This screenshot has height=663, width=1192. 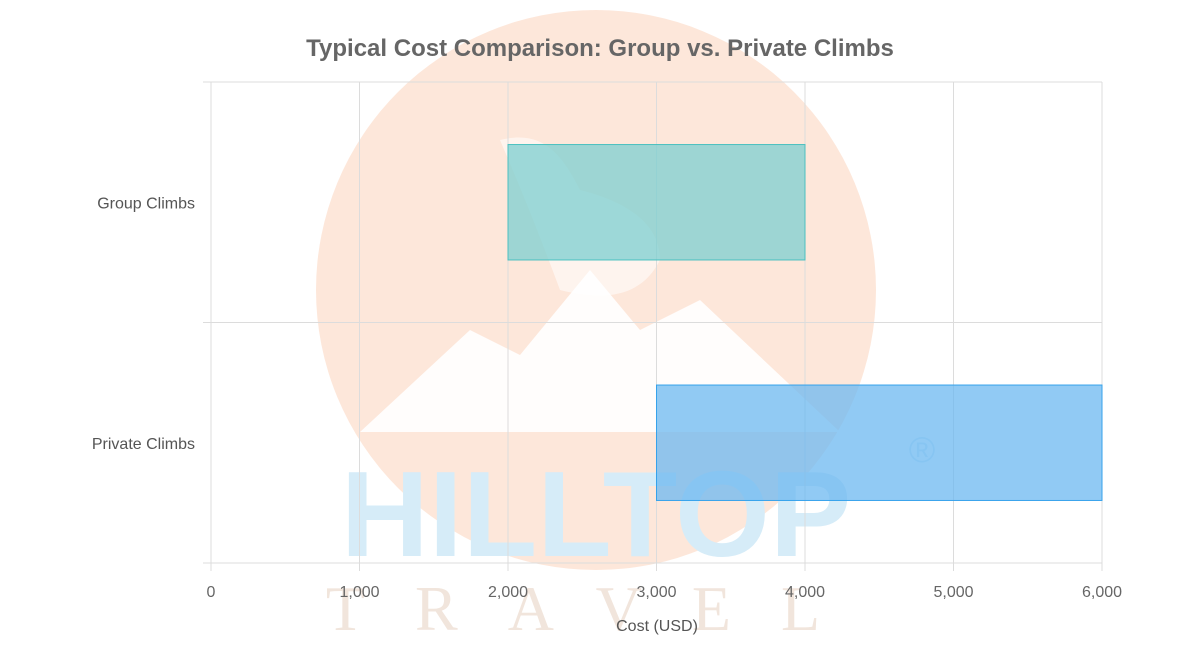 What do you see at coordinates (143, 444) in the screenshot?
I see `category-label: Private Climbs` at bounding box center [143, 444].